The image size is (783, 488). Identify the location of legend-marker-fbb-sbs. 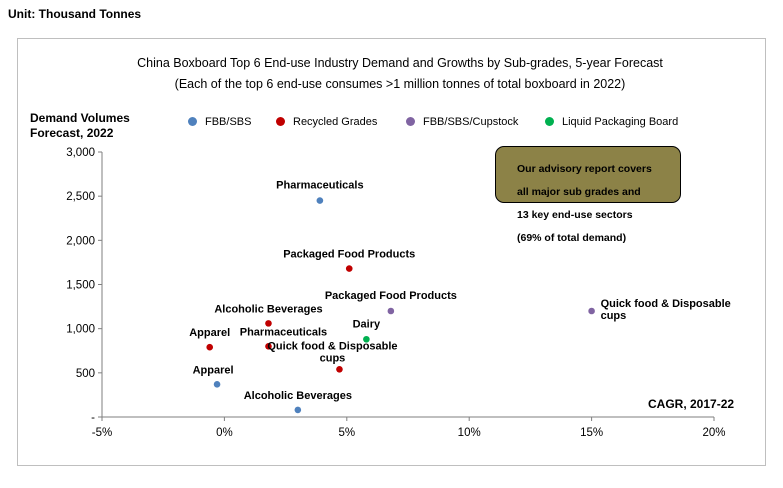
(192, 121).